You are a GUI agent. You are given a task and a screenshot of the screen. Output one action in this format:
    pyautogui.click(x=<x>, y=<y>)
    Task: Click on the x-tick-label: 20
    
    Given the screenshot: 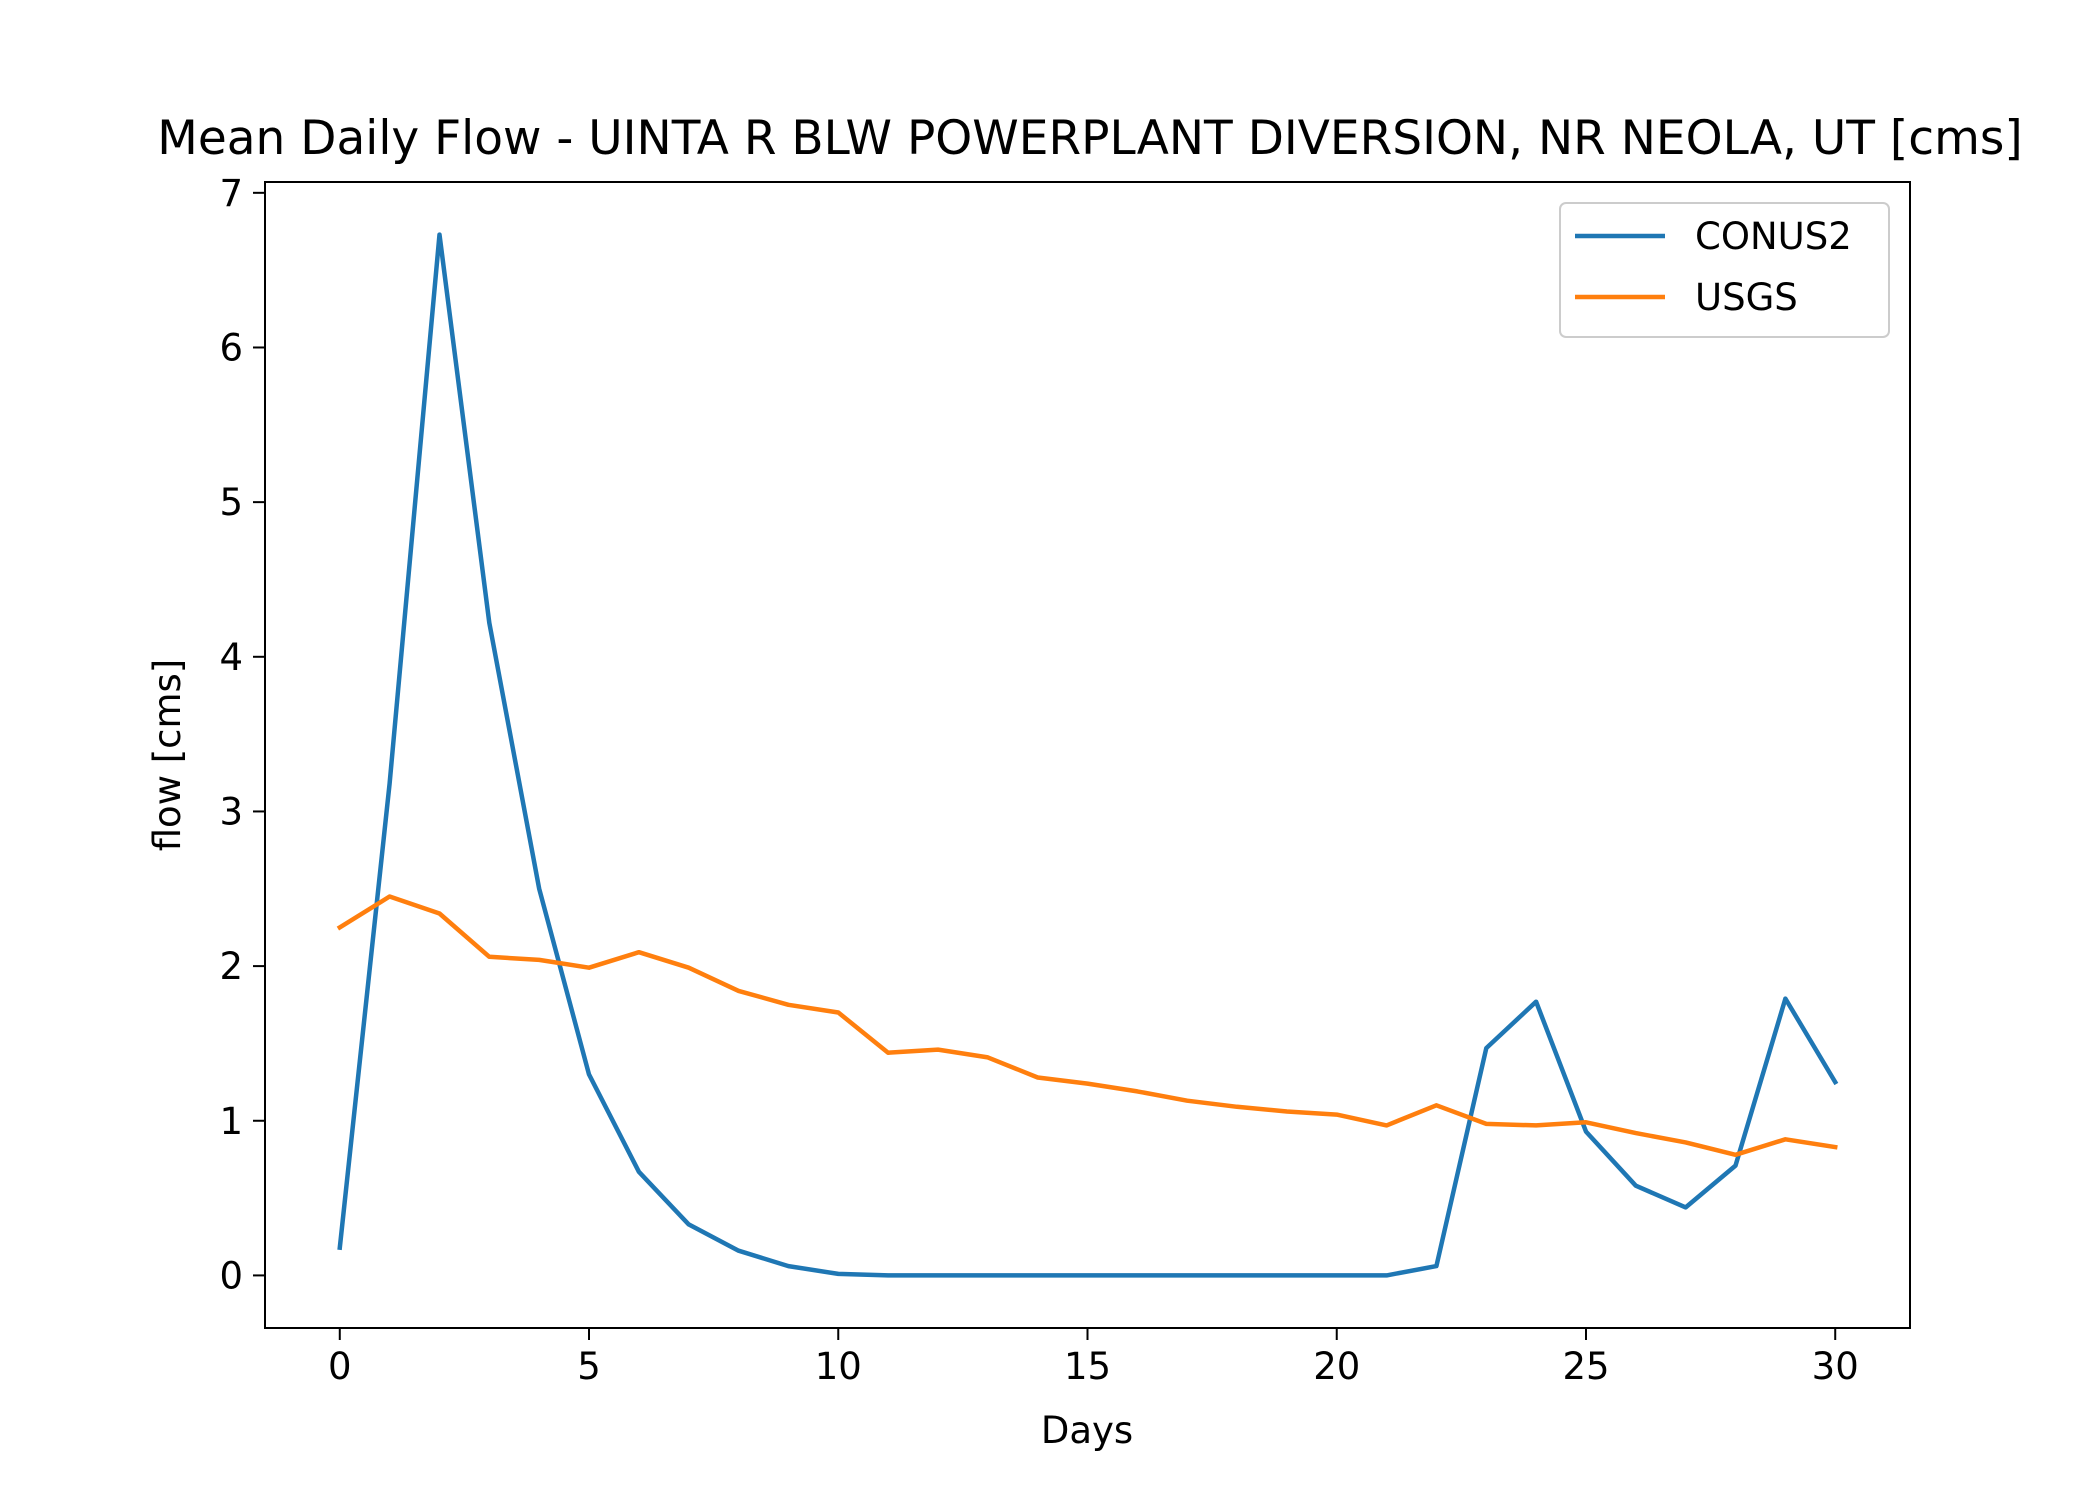 What is the action you would take?
    pyautogui.click(x=1336, y=1366)
    